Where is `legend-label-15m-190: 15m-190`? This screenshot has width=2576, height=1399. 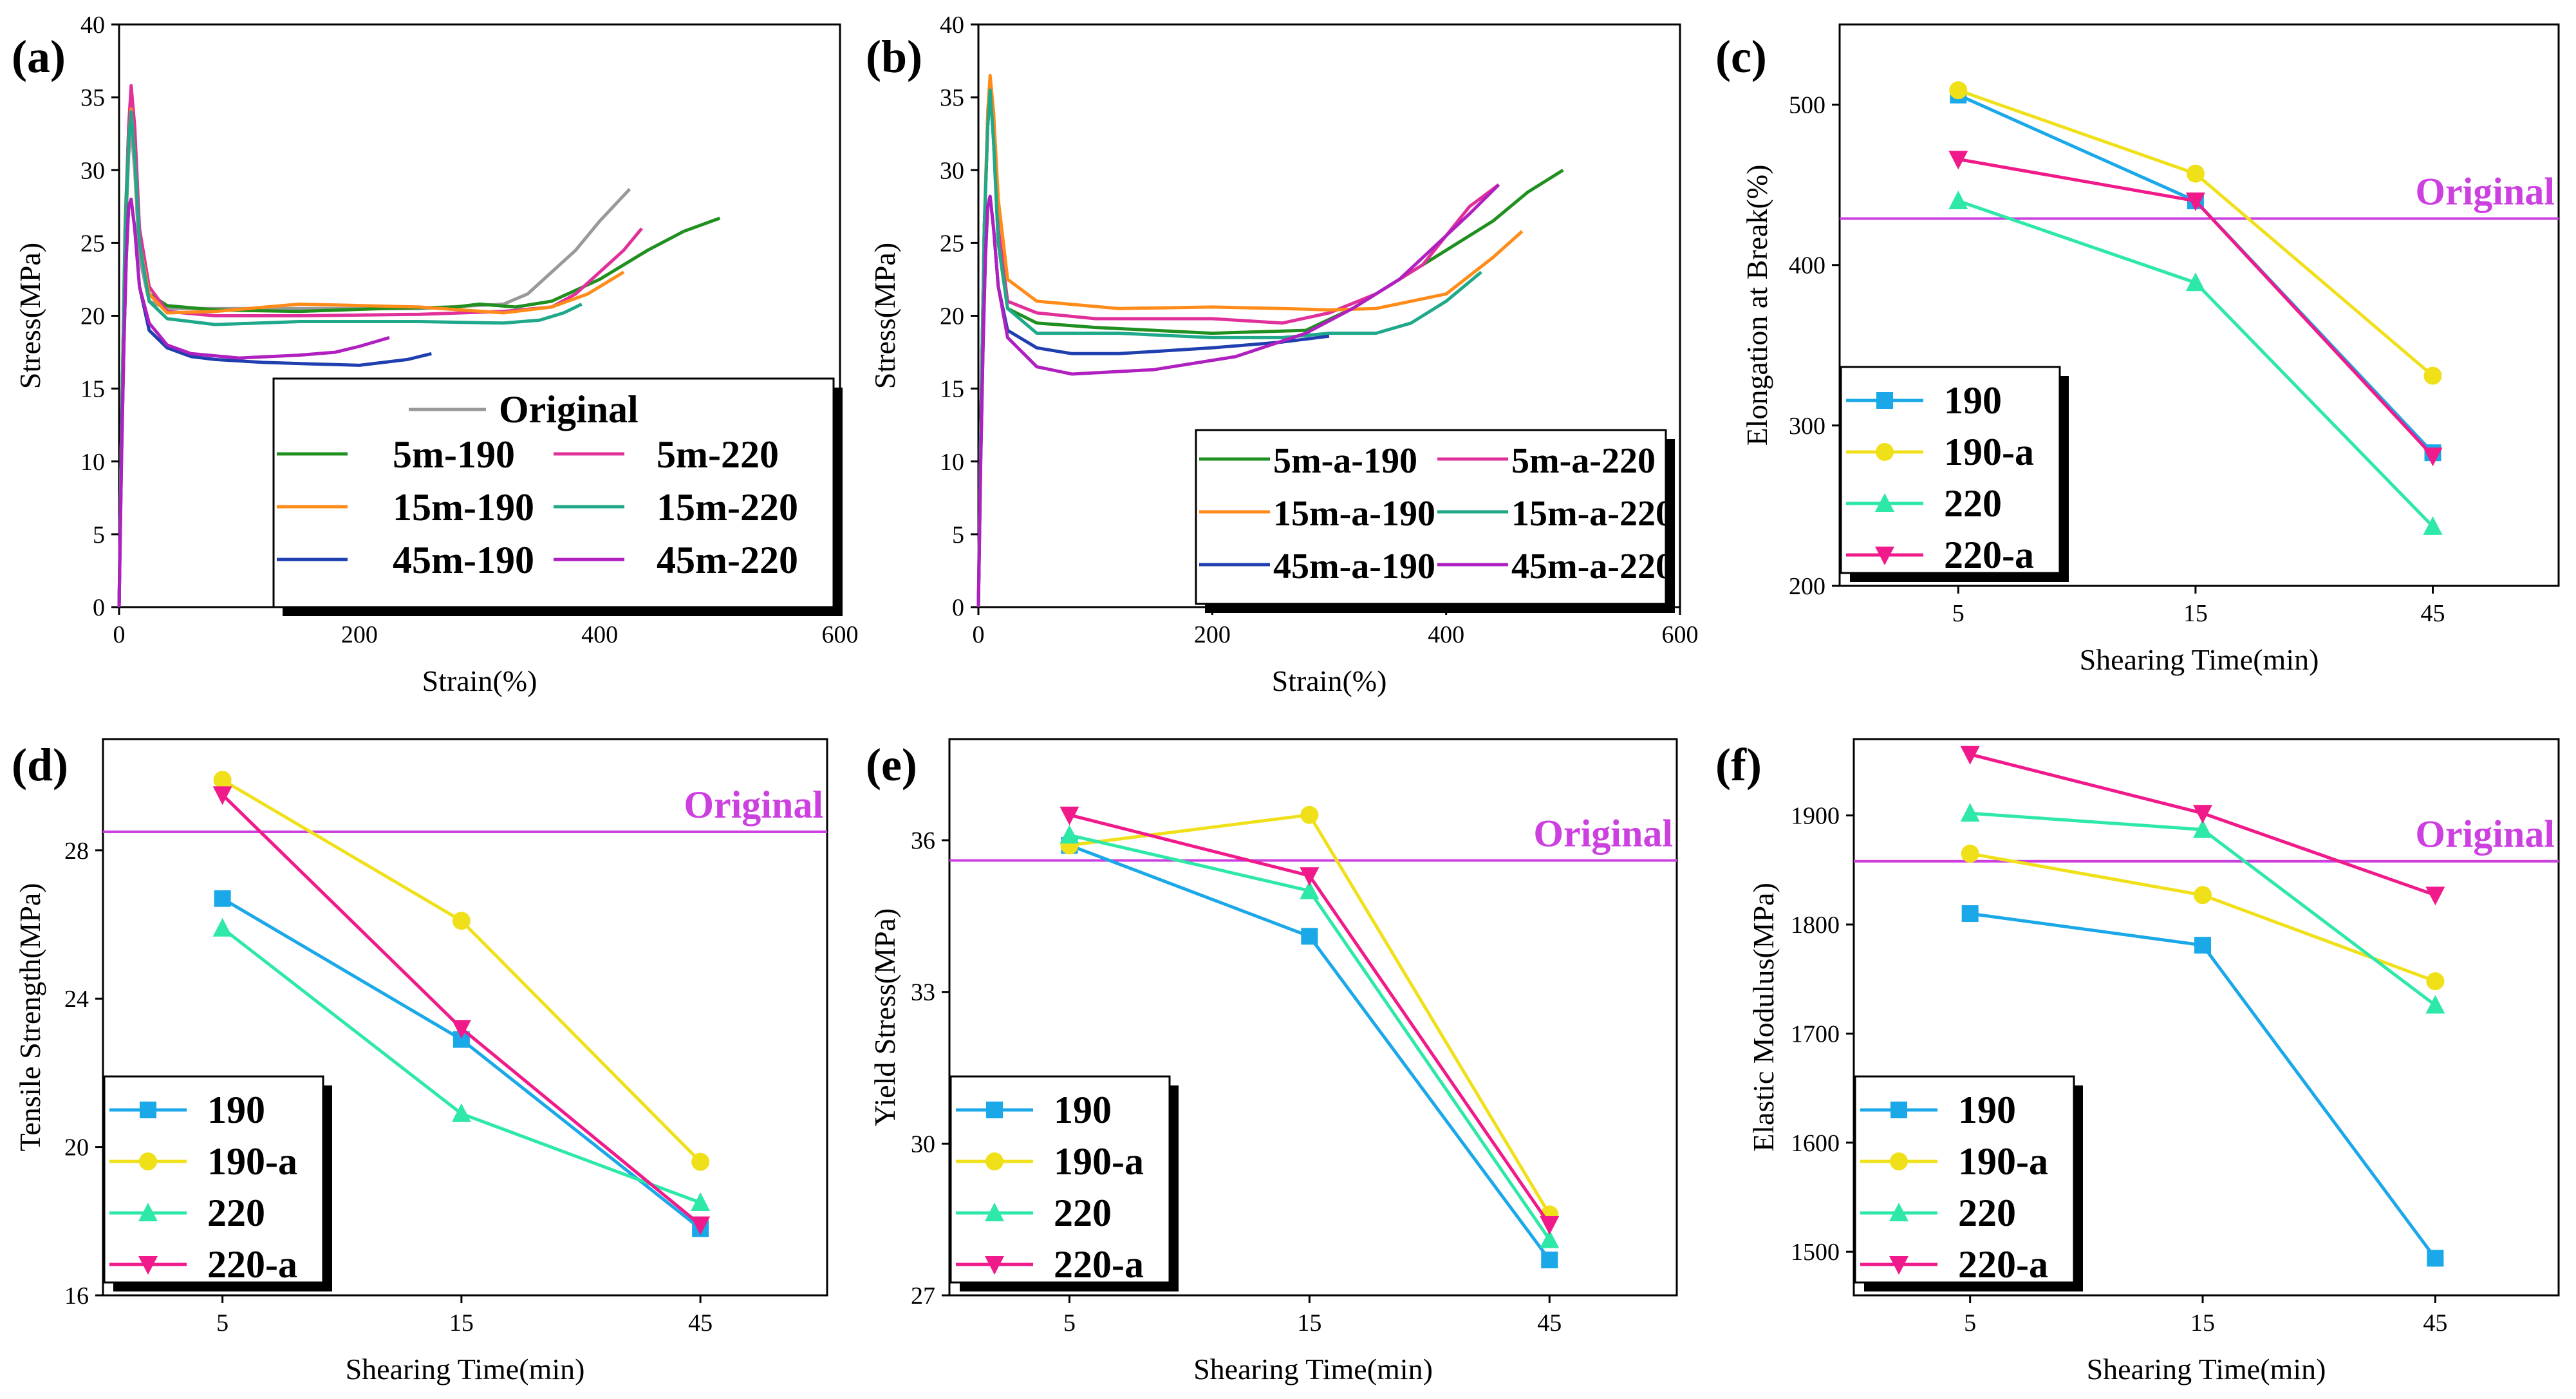
legend-label-15m-190: 15m-190 is located at coordinates (463, 508).